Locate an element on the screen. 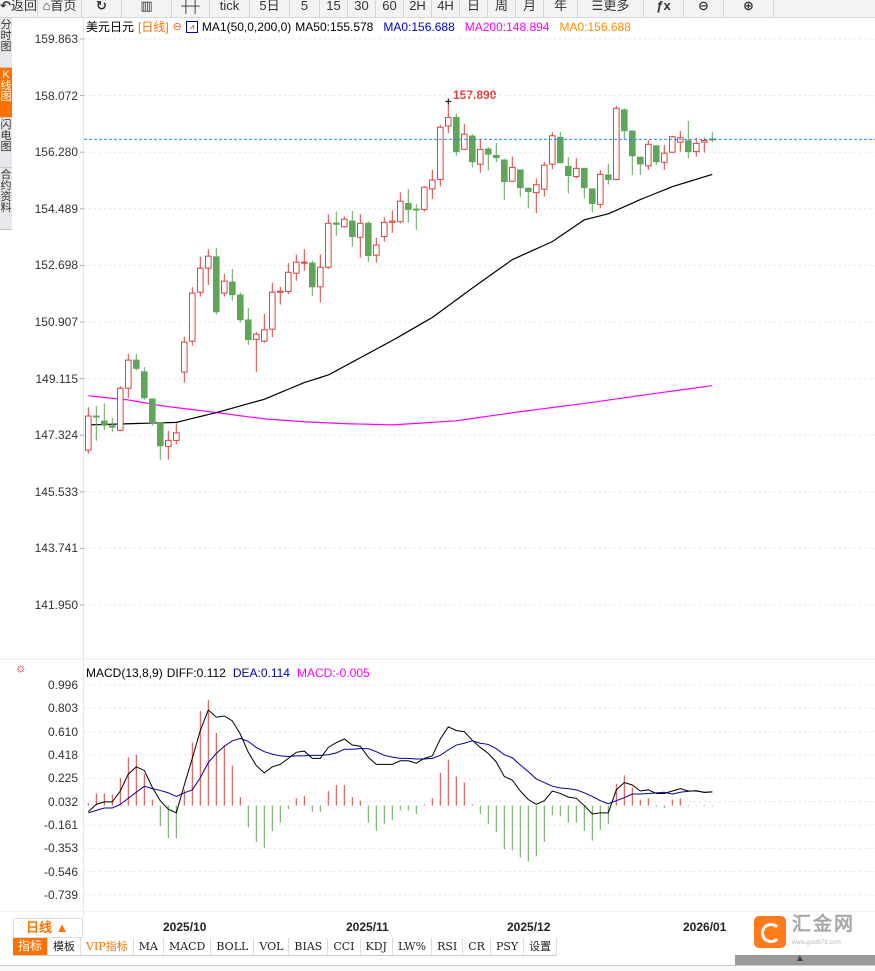 Image resolution: width=875 pixels, height=971 pixels. toolbar-label: 周 is located at coordinates (501, 6).